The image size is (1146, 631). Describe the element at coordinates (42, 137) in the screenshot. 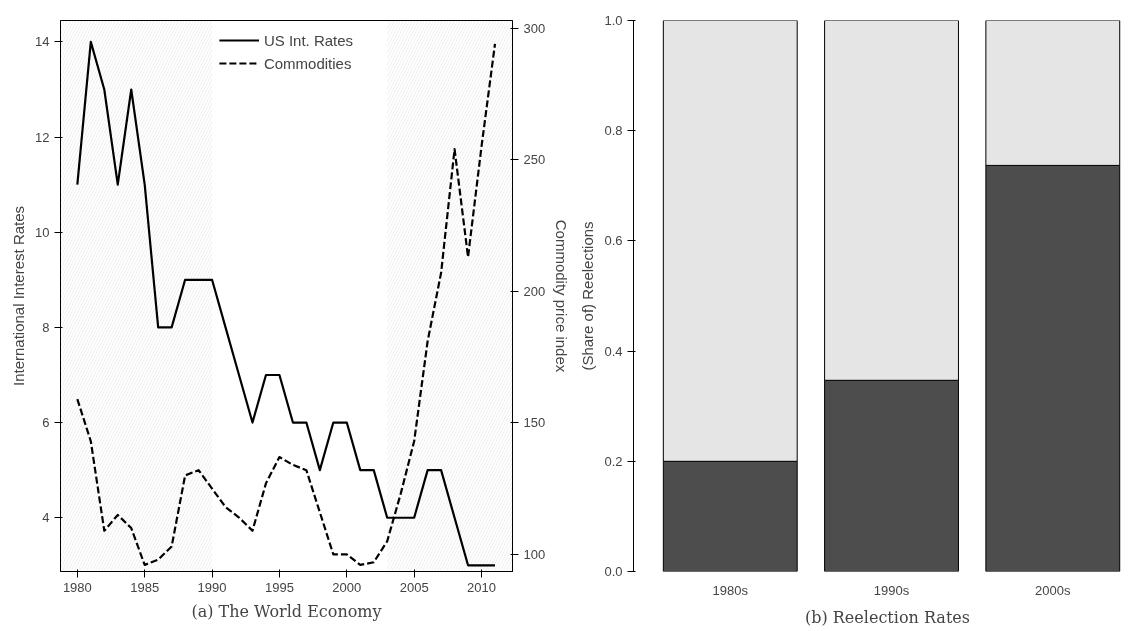

I see `y-tick-label: 12` at that location.